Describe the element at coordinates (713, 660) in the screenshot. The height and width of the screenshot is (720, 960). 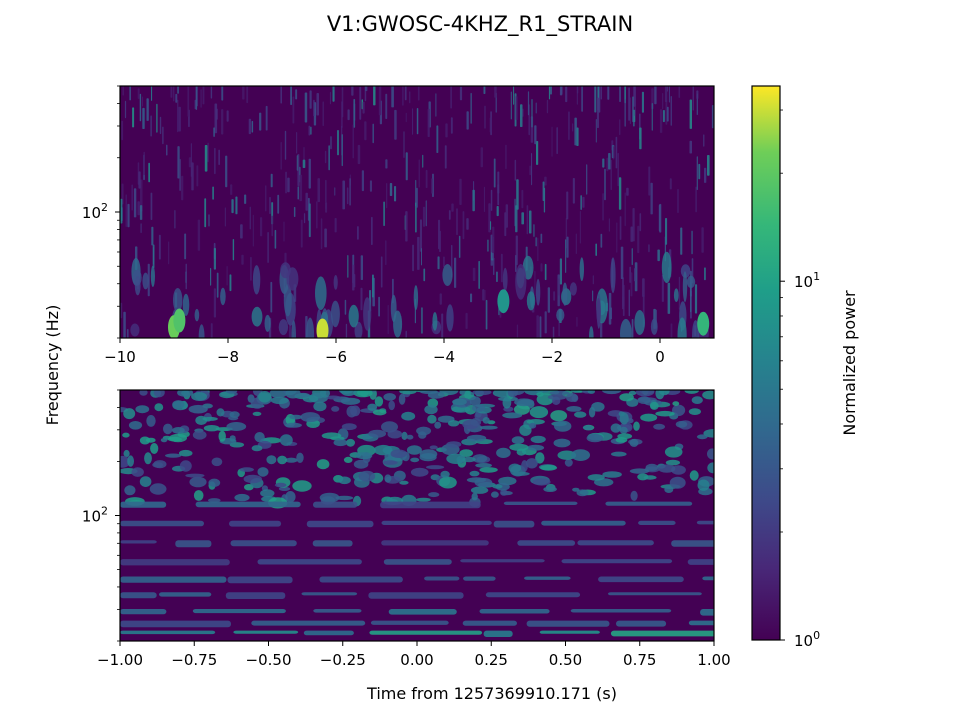
I see `bottom-x-tick-label: 1.00` at that location.